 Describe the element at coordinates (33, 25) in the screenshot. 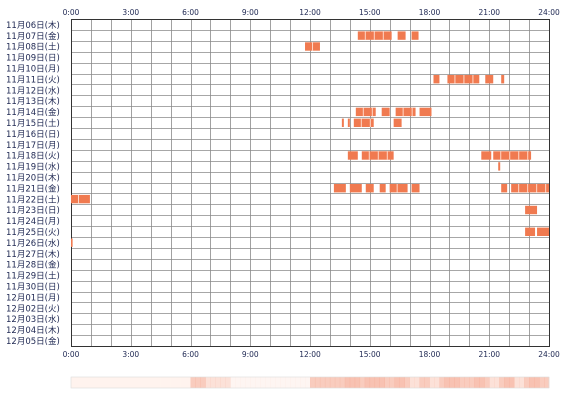

I see `day-label: 11月06日(木)` at that location.